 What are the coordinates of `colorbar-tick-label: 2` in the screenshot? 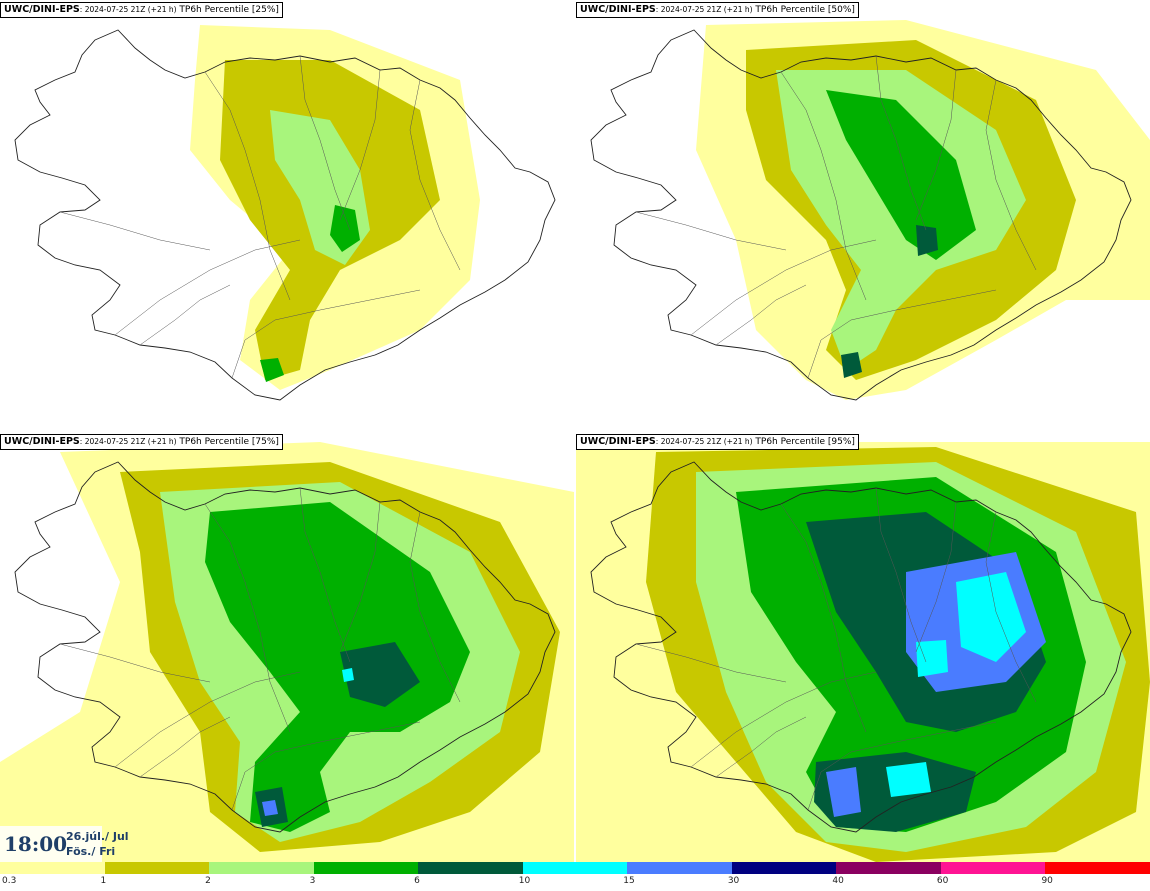 It's located at (208, 881).